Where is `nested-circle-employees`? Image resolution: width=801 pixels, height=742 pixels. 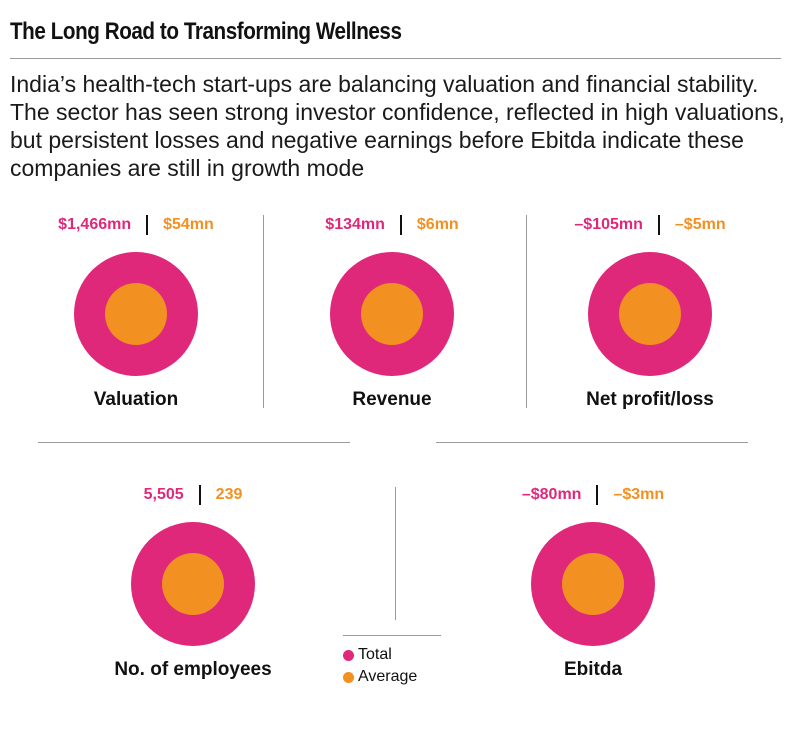
nested-circle-employees is located at coordinates (193, 584).